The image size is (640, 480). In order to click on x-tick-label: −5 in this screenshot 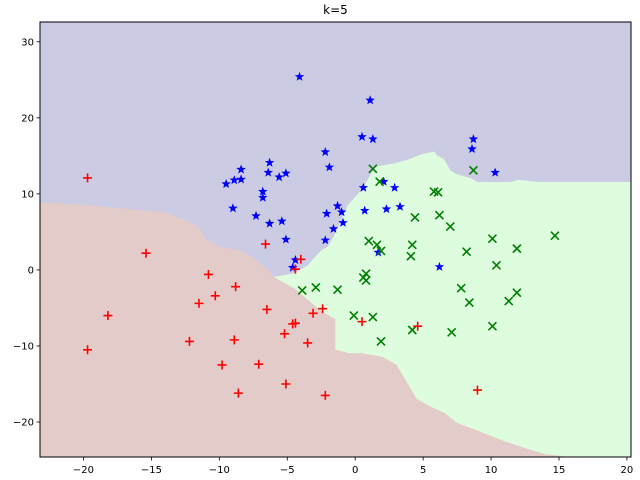, I will do `click(287, 470)`.